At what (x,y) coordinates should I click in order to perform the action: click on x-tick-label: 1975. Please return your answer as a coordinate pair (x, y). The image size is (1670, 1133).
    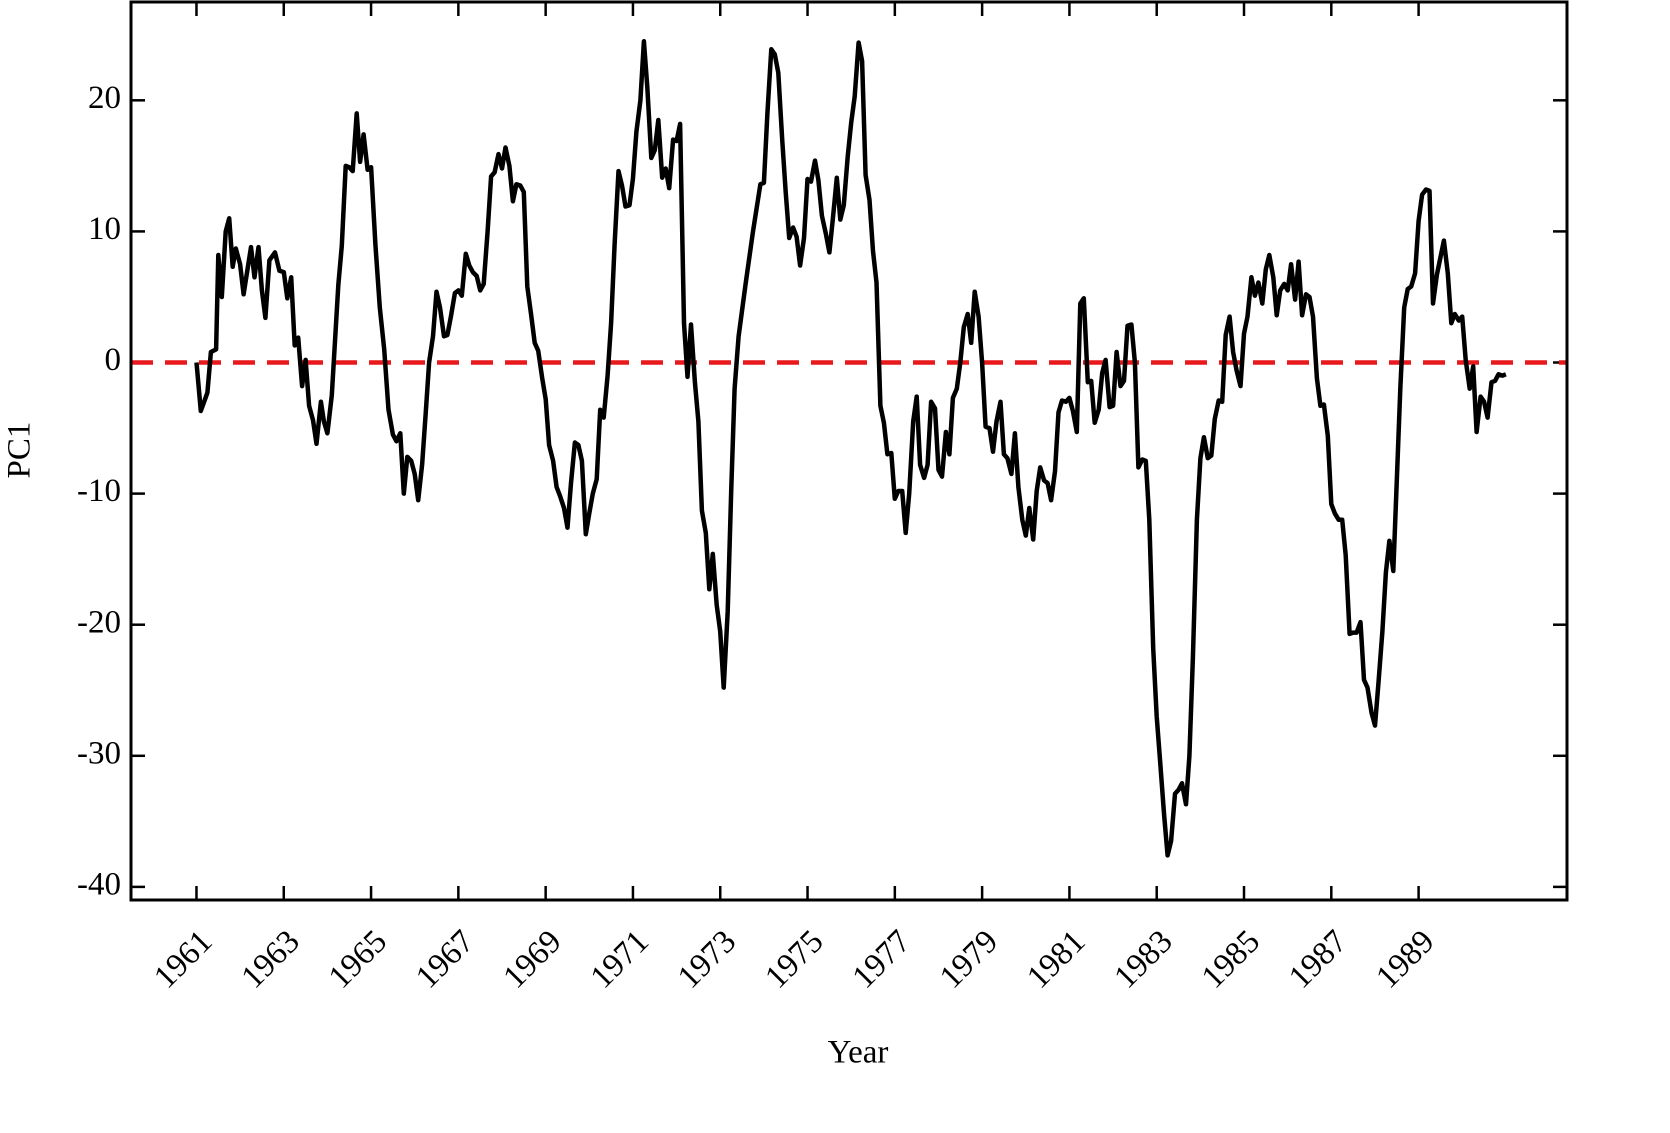
    Looking at the image, I should click on (794, 960).